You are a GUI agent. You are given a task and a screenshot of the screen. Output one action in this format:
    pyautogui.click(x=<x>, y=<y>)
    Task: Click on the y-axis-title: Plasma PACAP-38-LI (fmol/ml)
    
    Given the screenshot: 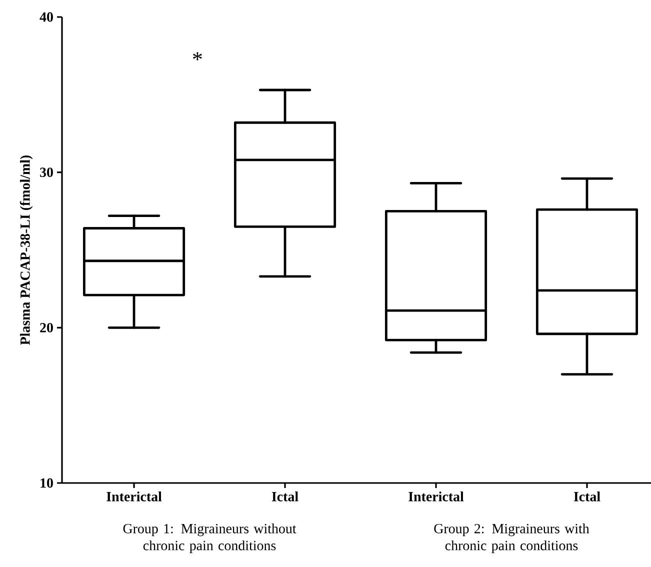 What is the action you would take?
    pyautogui.click(x=26, y=250)
    